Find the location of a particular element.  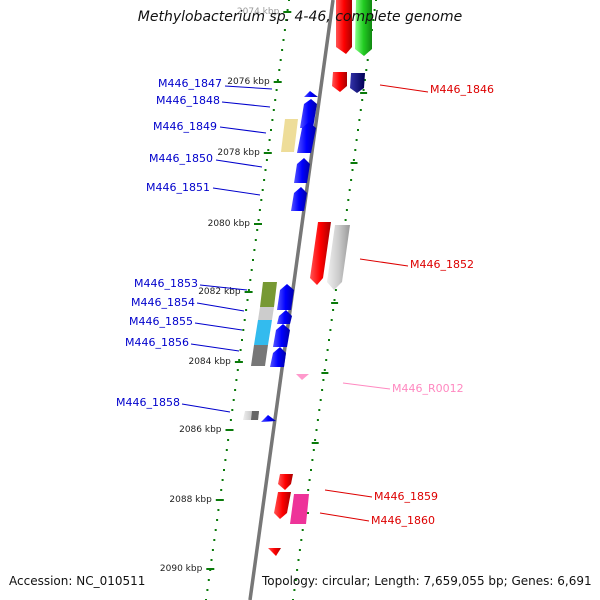

scale-label: 2088 kbp is located at coordinates (190, 500).